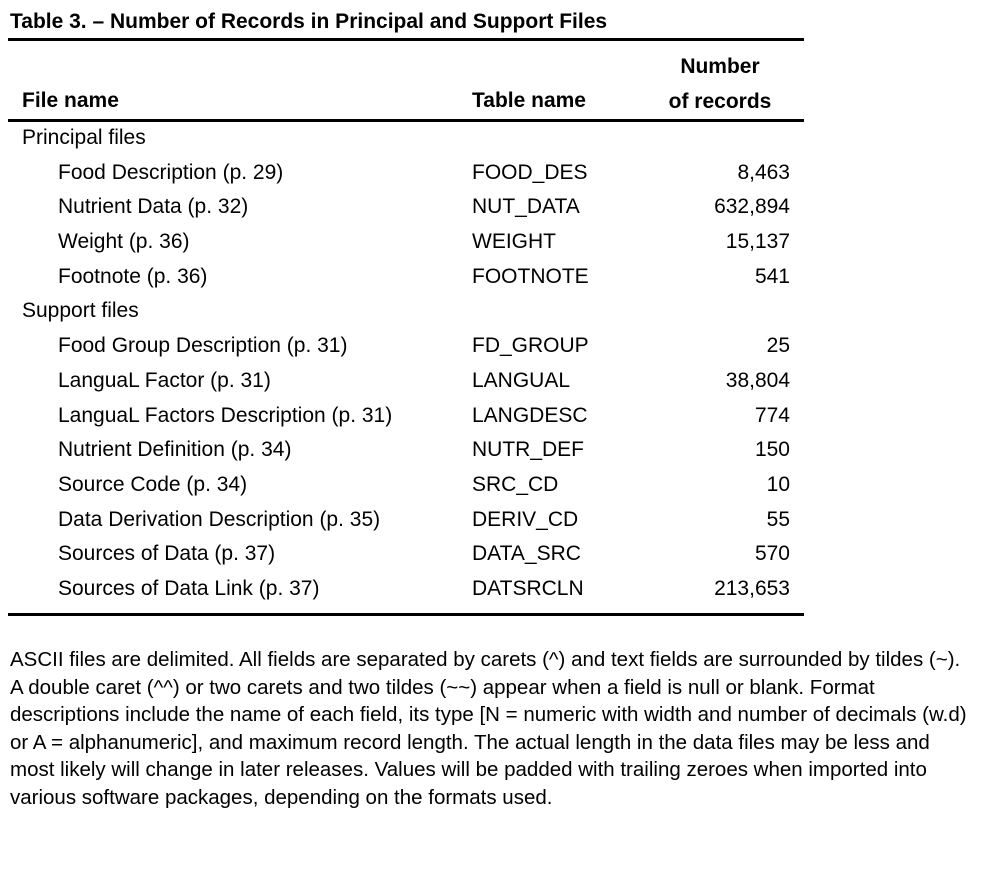 This screenshot has height=874, width=989. Describe the element at coordinates (720, 101) in the screenshot. I see `header-number-line2: of records` at that location.